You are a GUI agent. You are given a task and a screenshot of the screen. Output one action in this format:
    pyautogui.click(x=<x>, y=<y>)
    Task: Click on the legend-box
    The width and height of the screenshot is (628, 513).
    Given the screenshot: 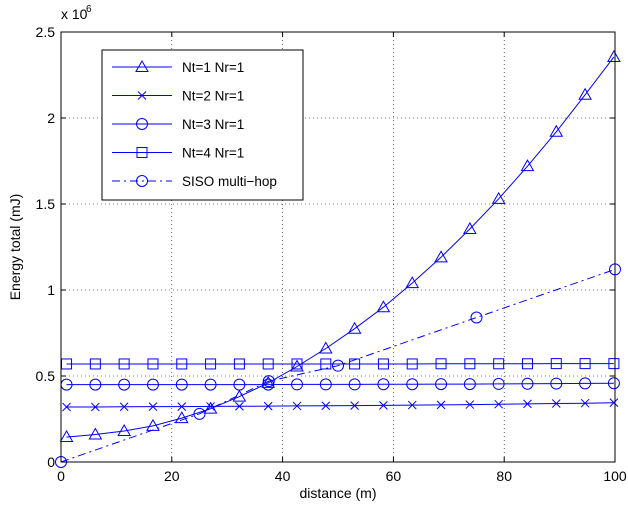 What is the action you would take?
    pyautogui.click(x=202, y=125)
    